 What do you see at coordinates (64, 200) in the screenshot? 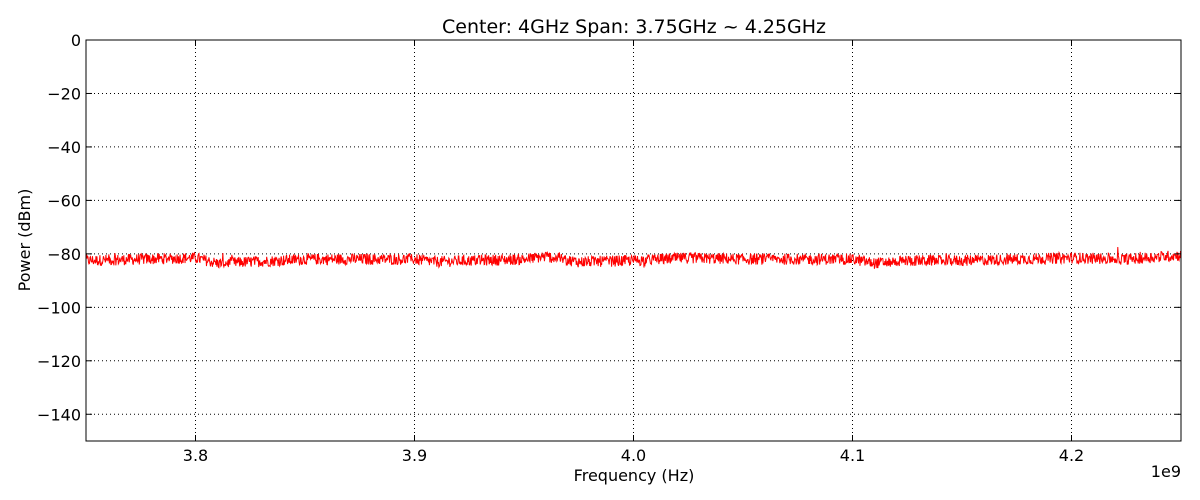
I see `y-tick-label: −60` at bounding box center [64, 200].